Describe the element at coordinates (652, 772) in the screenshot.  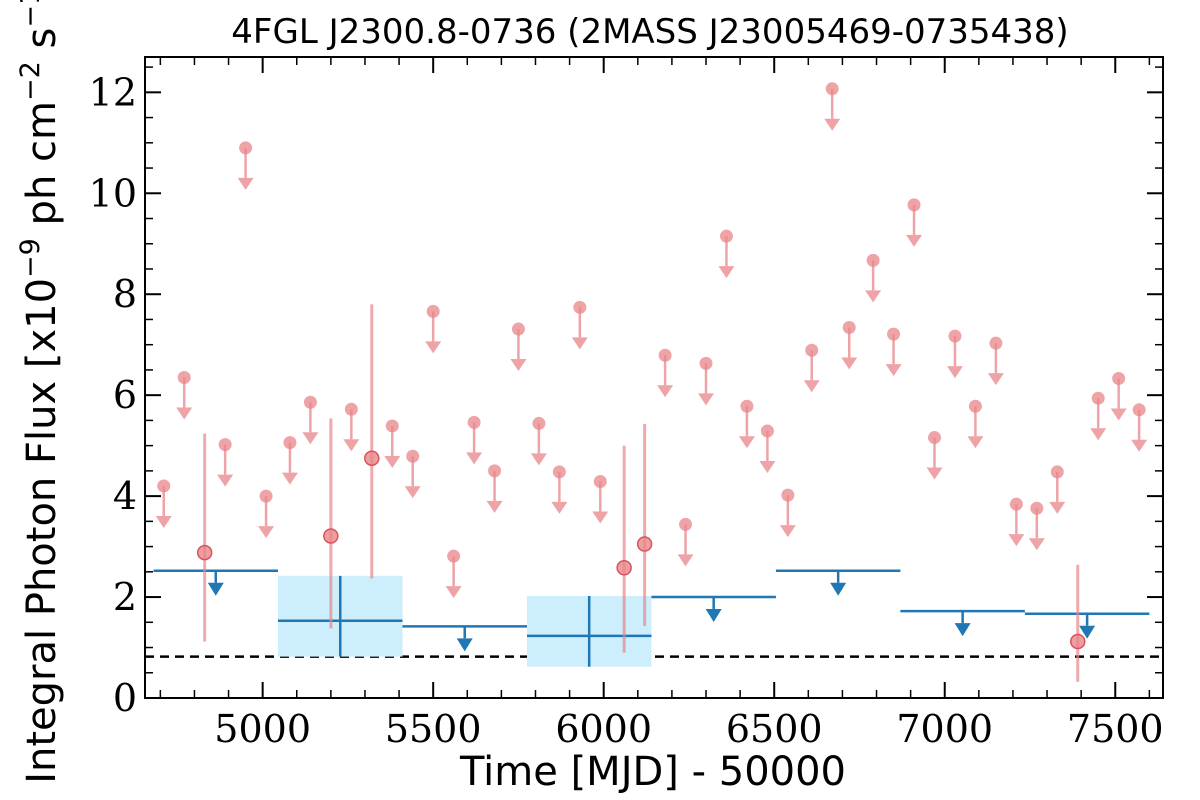
I see `x-axis-label: Time [MJD] - 50000` at that location.